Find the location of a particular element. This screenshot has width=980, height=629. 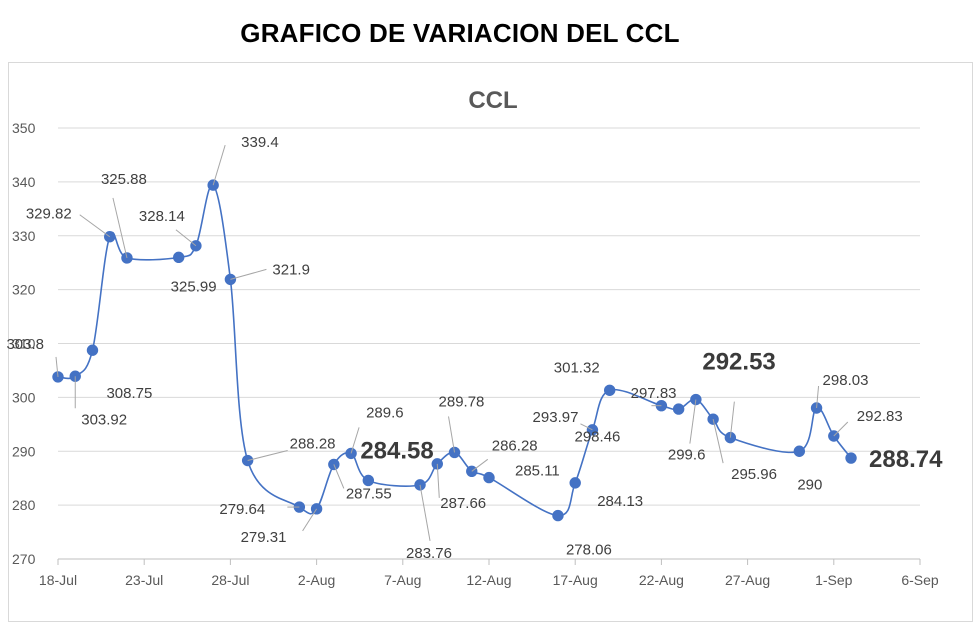

data-label: 298.03 is located at coordinates (846, 380).